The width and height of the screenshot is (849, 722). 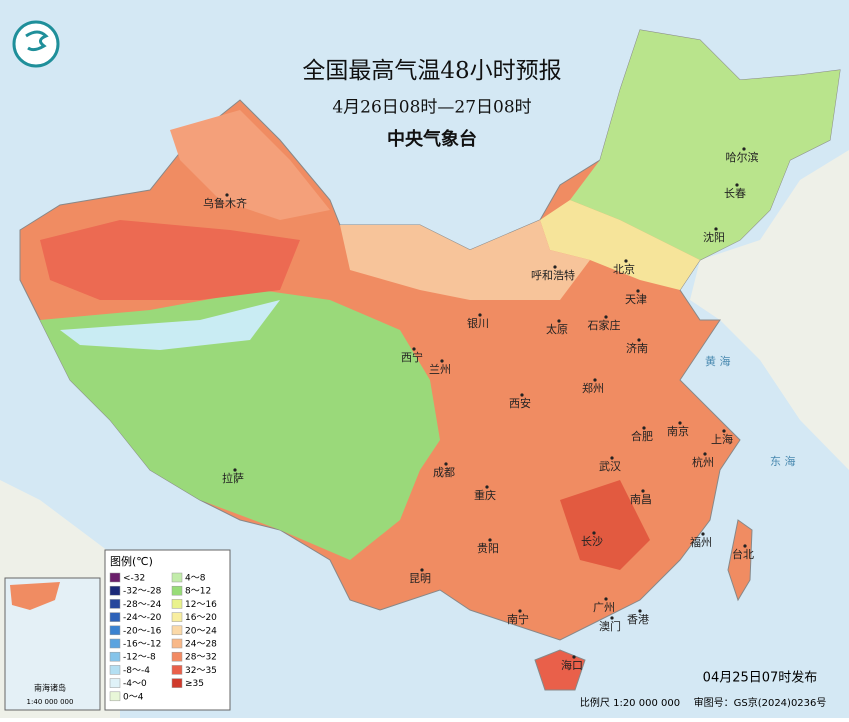 I want to click on inset-land, so click(x=35, y=596).